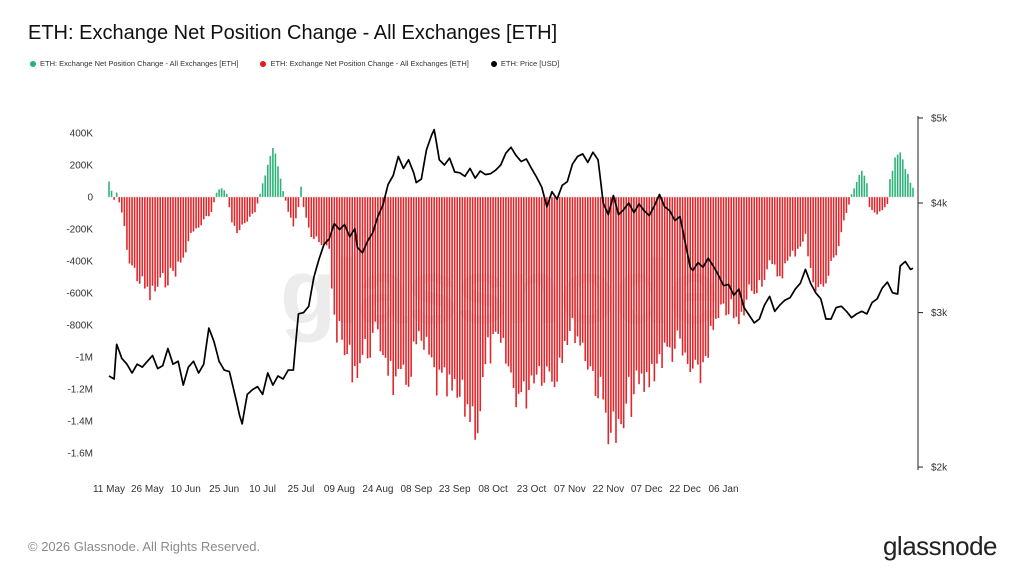 The image size is (1024, 576). What do you see at coordinates (940, 546) in the screenshot?
I see `glassnode-logo: glassnode` at bounding box center [940, 546].